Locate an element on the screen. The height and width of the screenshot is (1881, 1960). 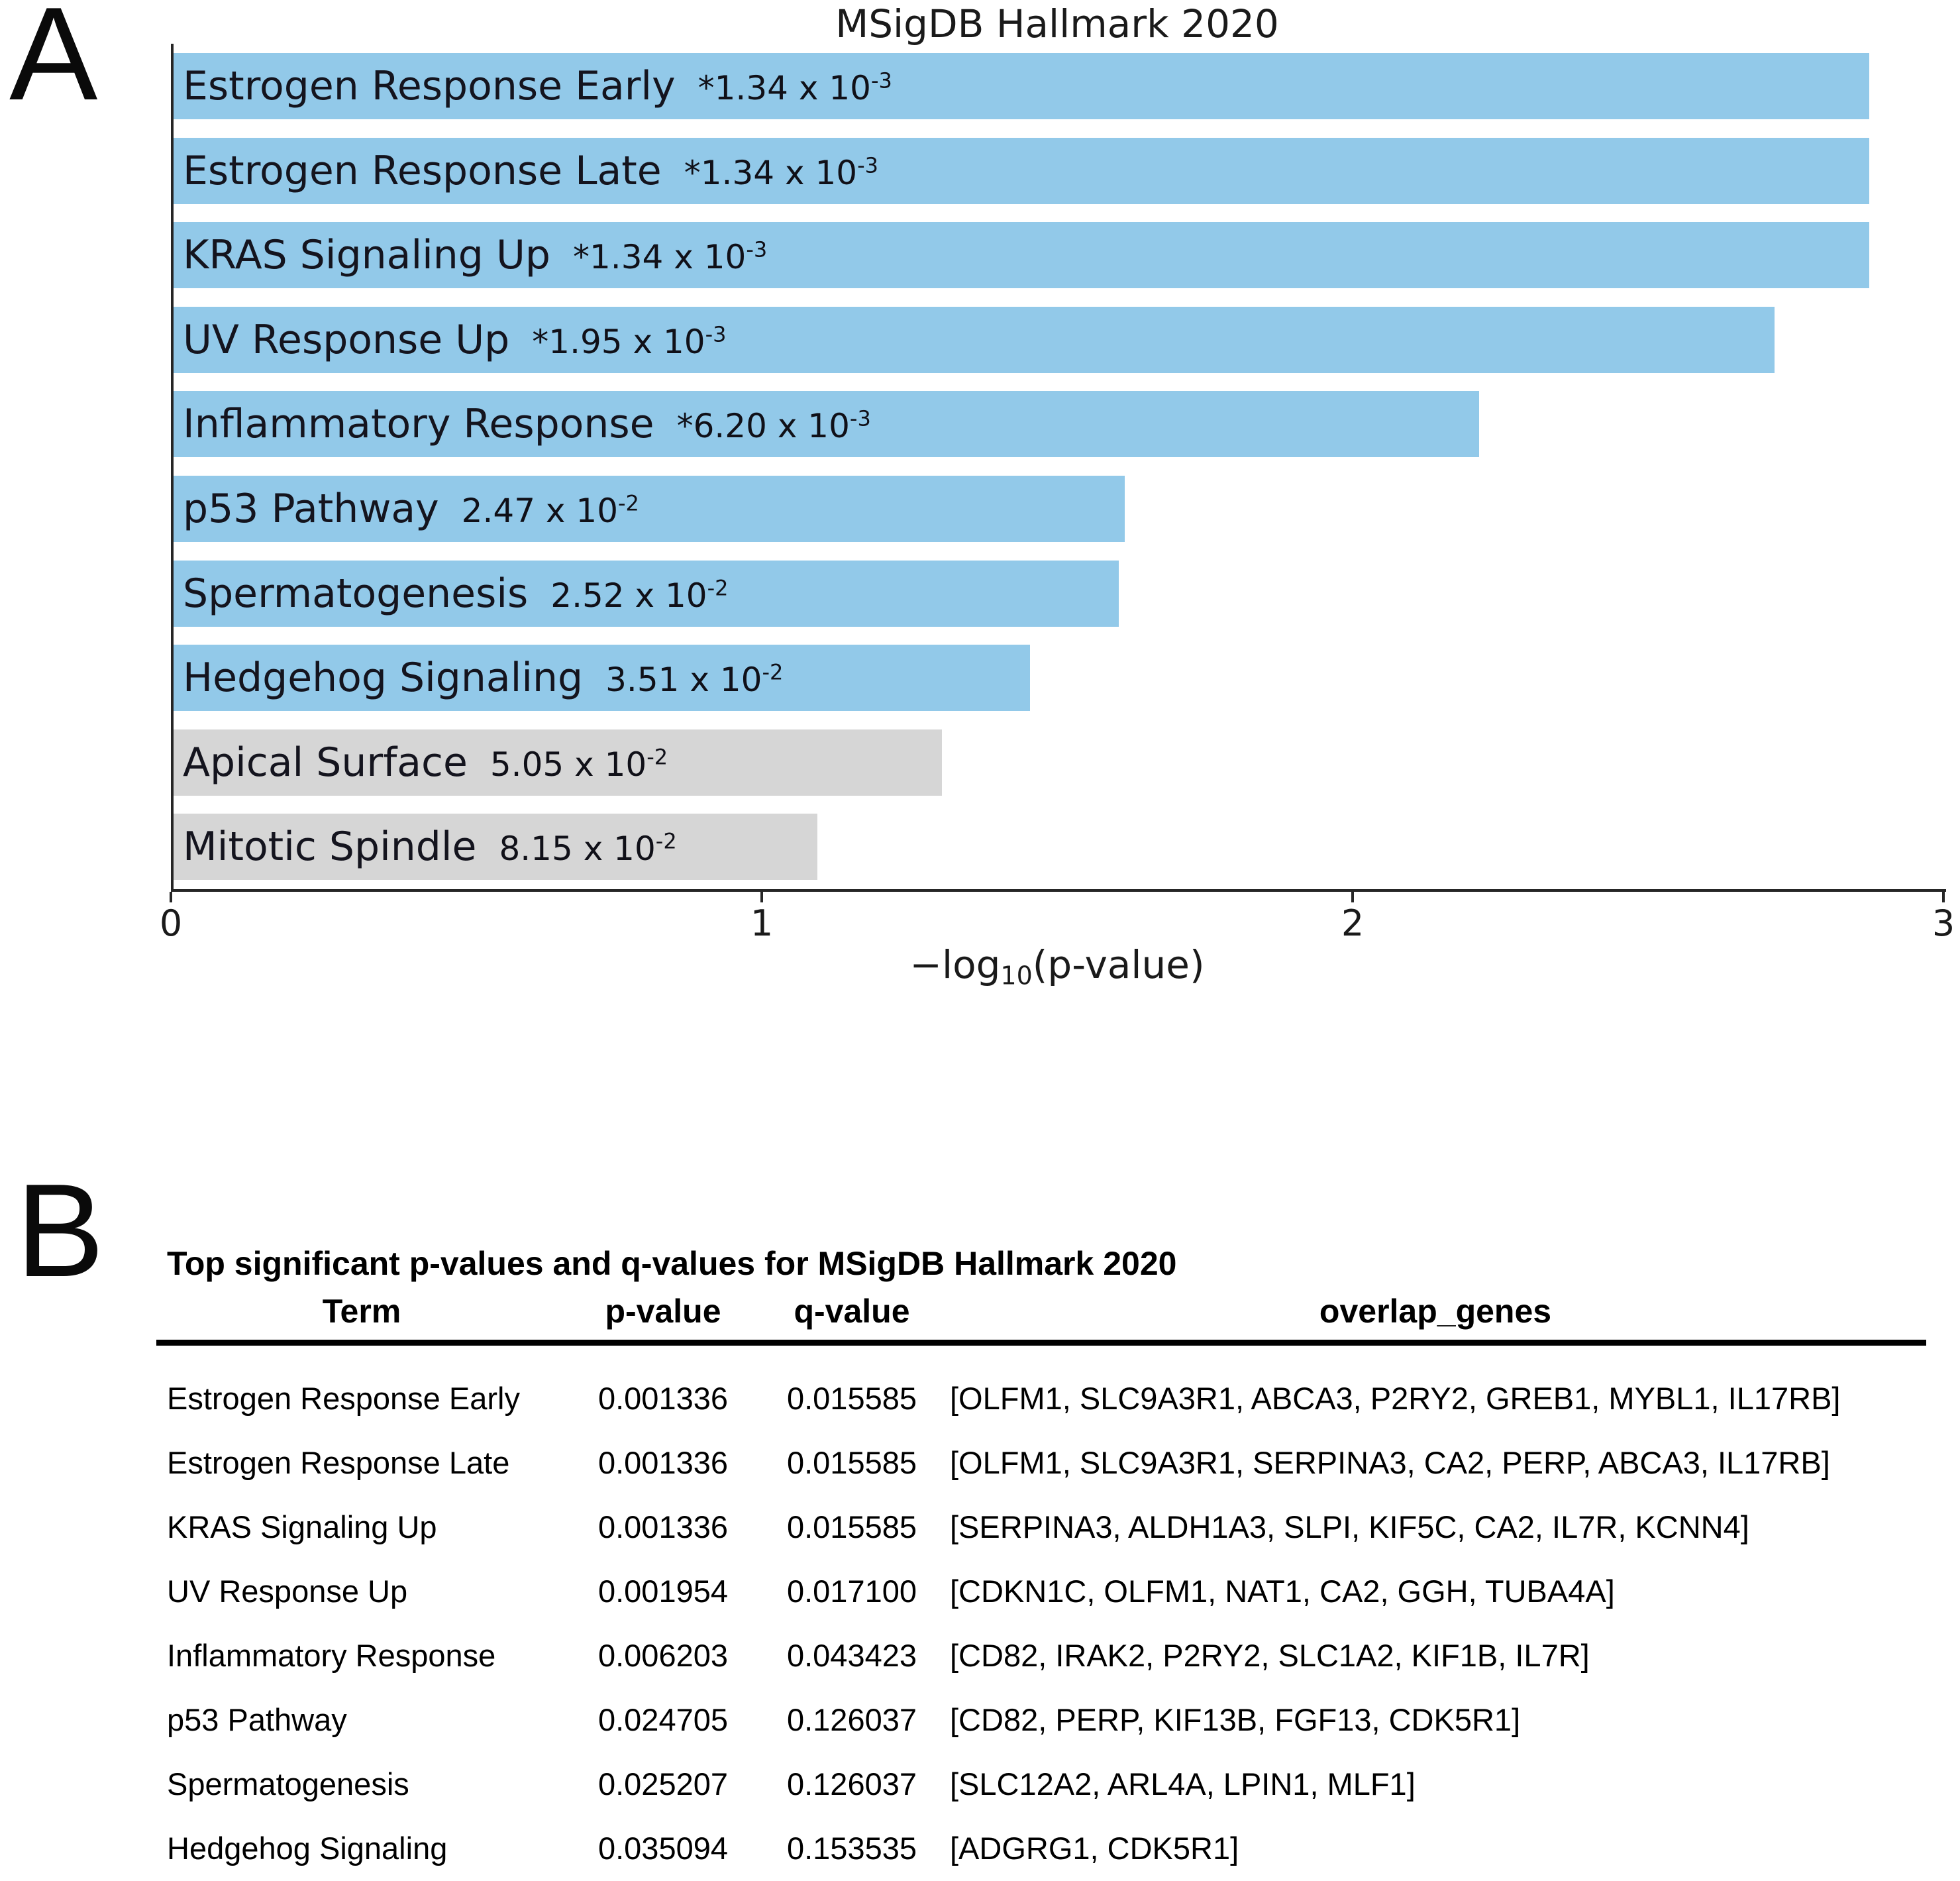
bar-slot: Mitotic Spindle 8.15 x 10-2 is located at coordinates (1060, 847).